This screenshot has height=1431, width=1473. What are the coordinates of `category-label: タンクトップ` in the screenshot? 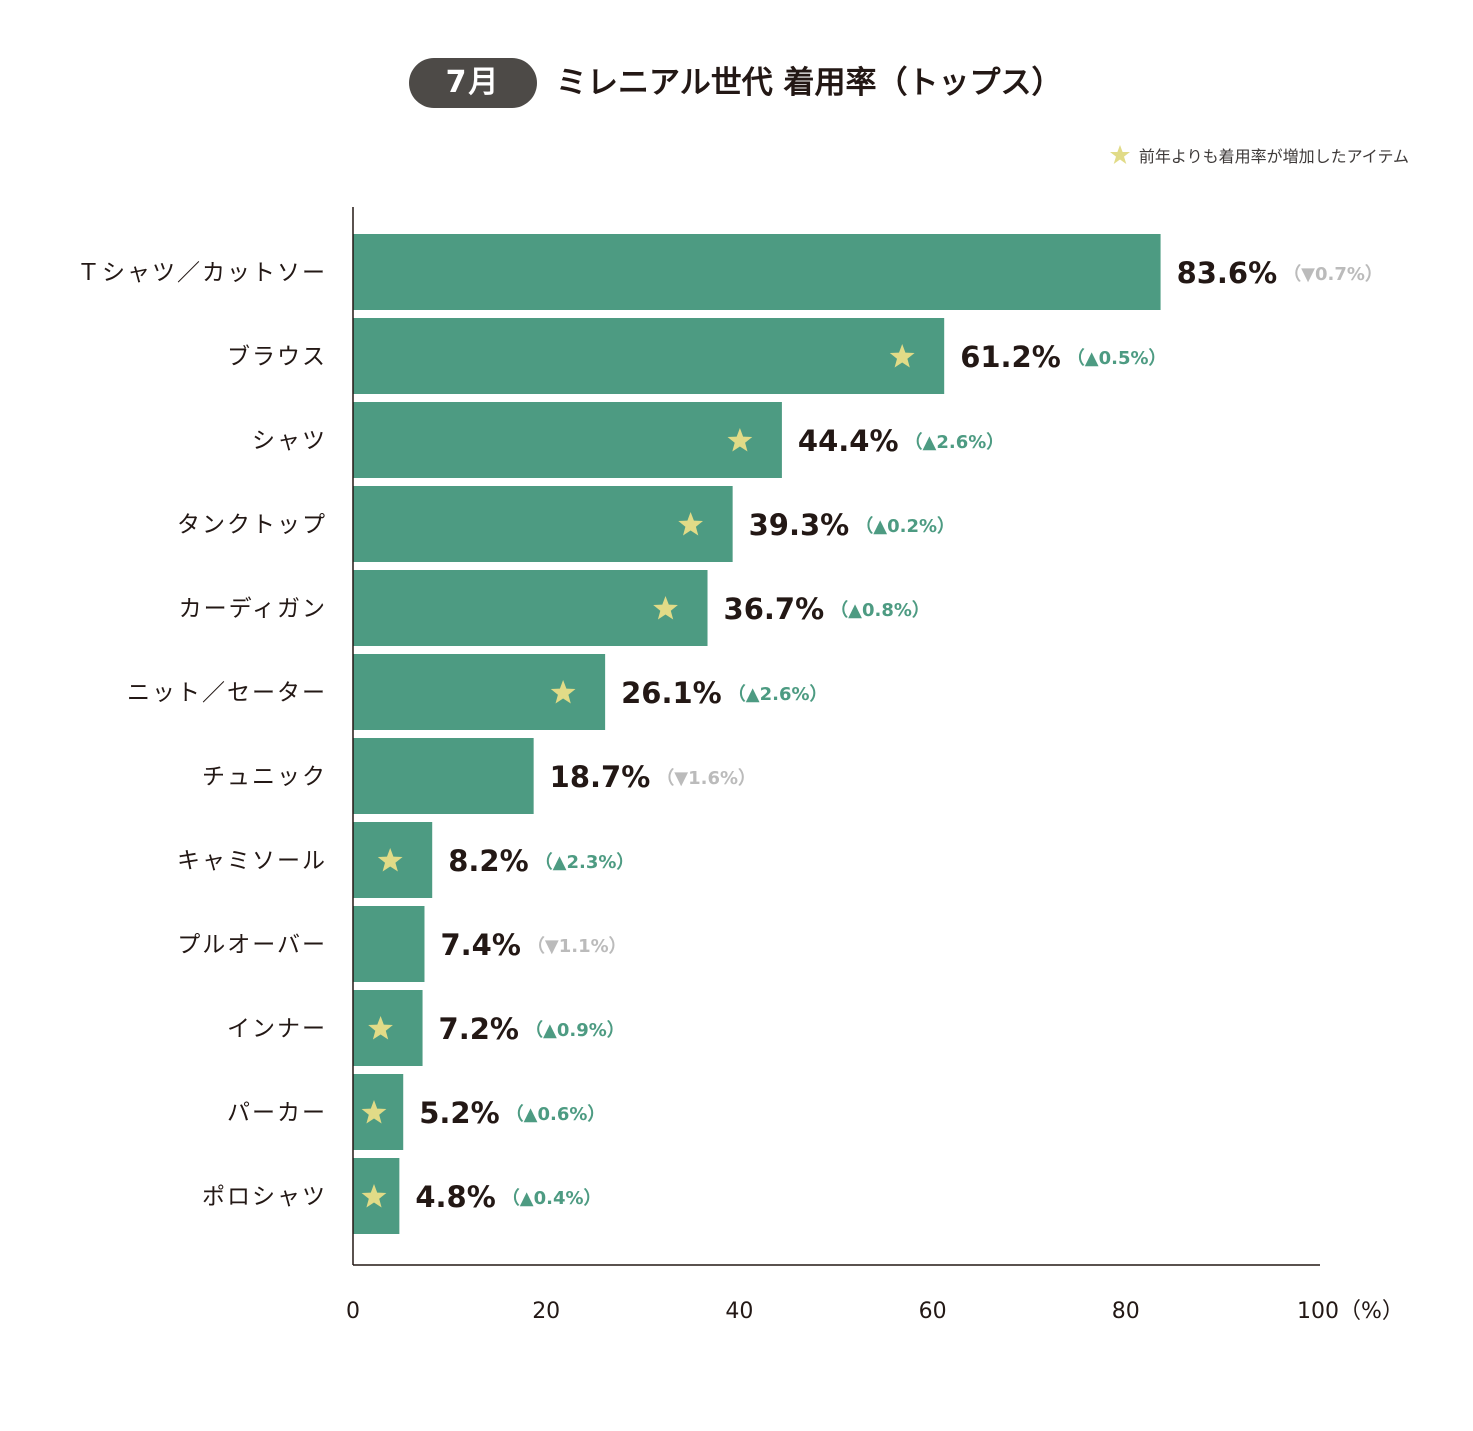 It's located at (252, 525).